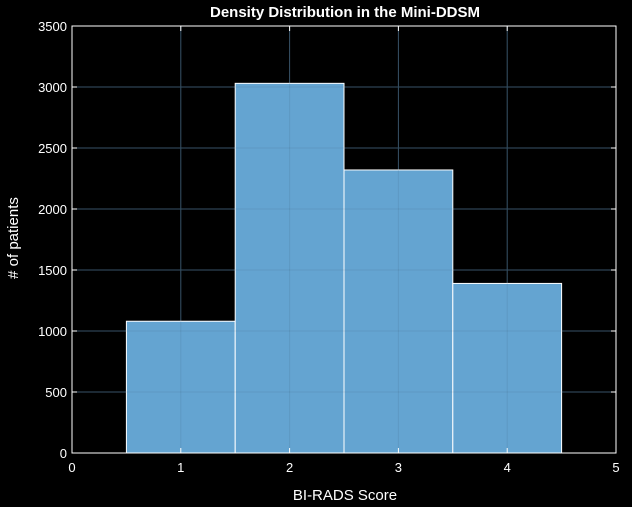  I want to click on x-tick-label: 2, so click(289, 467).